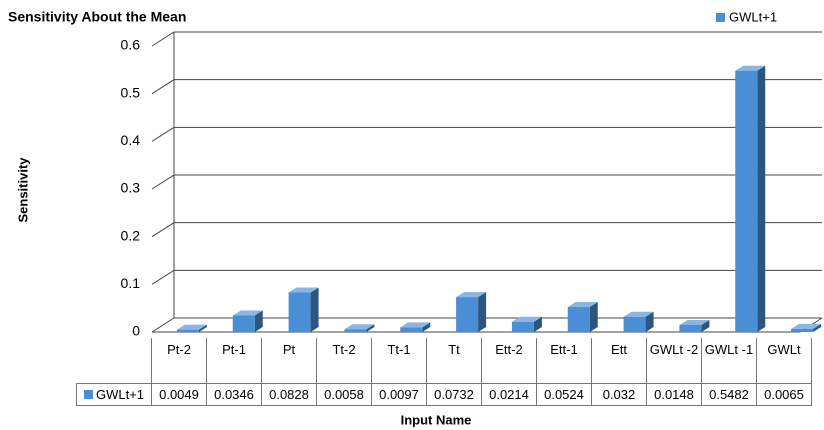 The height and width of the screenshot is (430, 824). Describe the element at coordinates (564, 361) in the screenshot. I see `category-label: Ett-1` at that location.